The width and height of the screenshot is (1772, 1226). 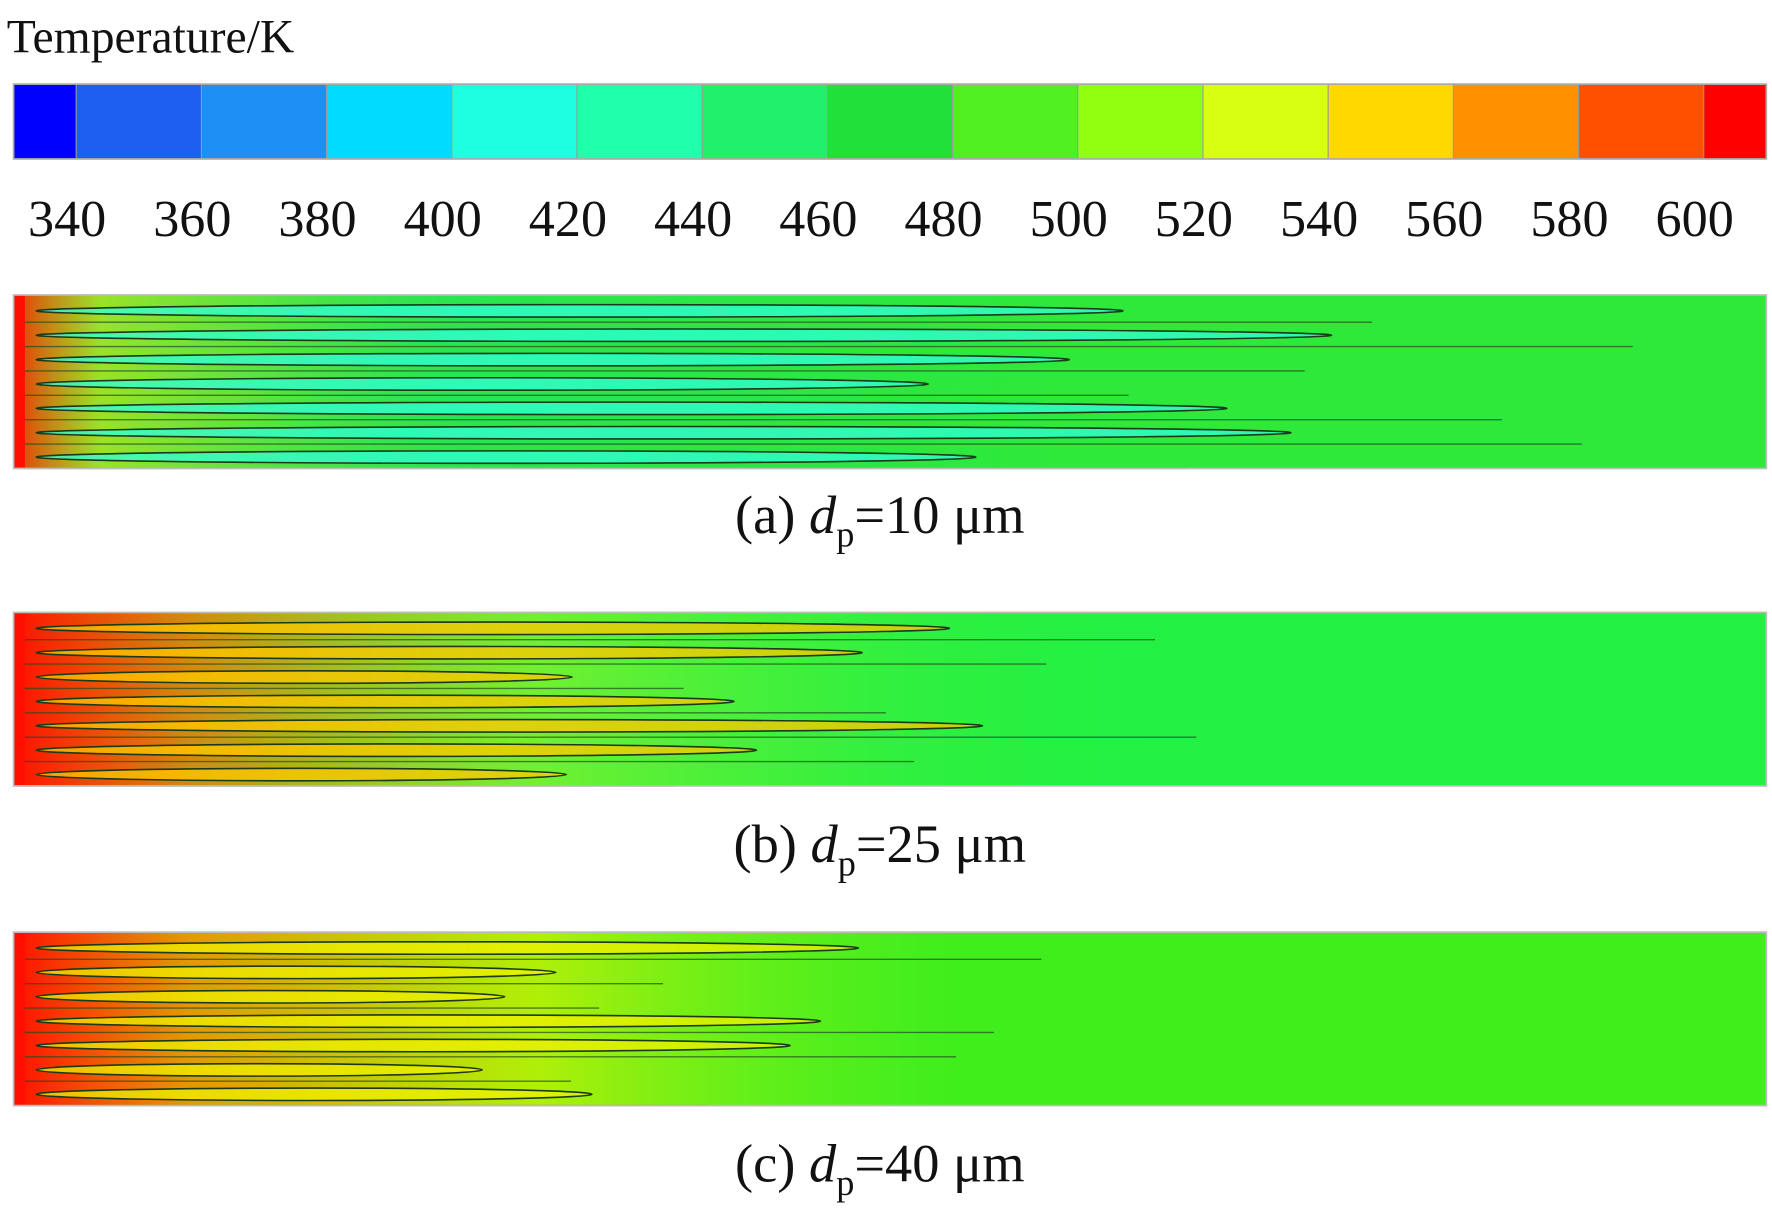 I want to click on tick-label: 400, so click(x=443, y=219).